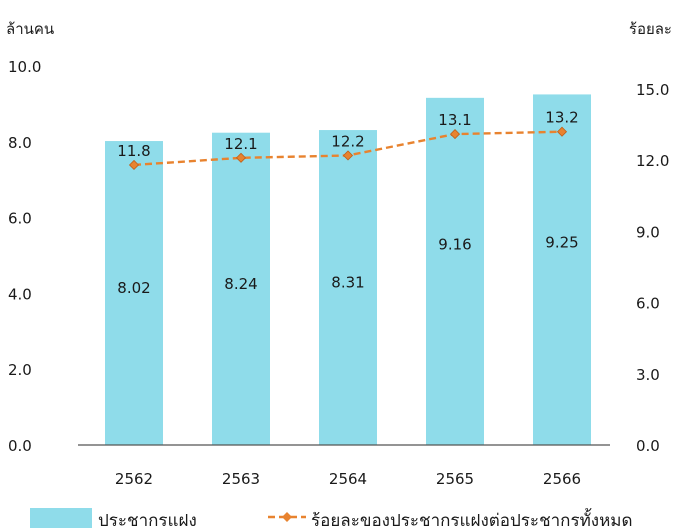 The image size is (678, 529). What do you see at coordinates (648, 232) in the screenshot?
I see `right-tick-label: 9.0` at bounding box center [648, 232].